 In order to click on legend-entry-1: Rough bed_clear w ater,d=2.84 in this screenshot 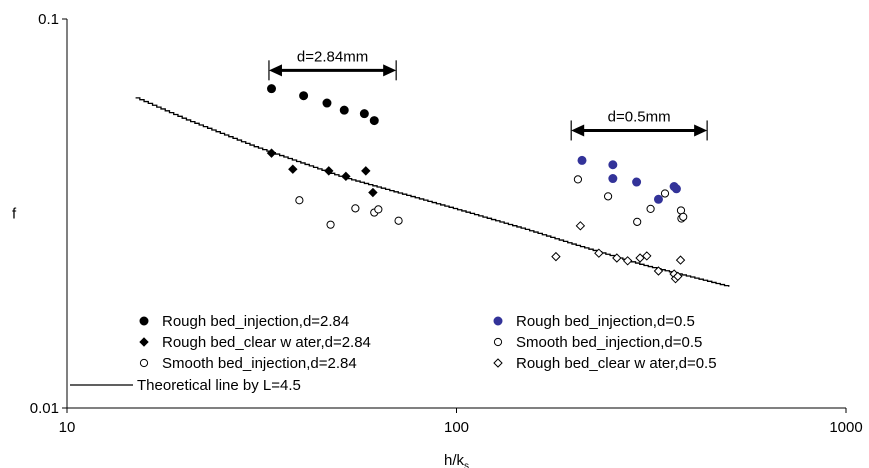, I will do `click(255, 342)`.